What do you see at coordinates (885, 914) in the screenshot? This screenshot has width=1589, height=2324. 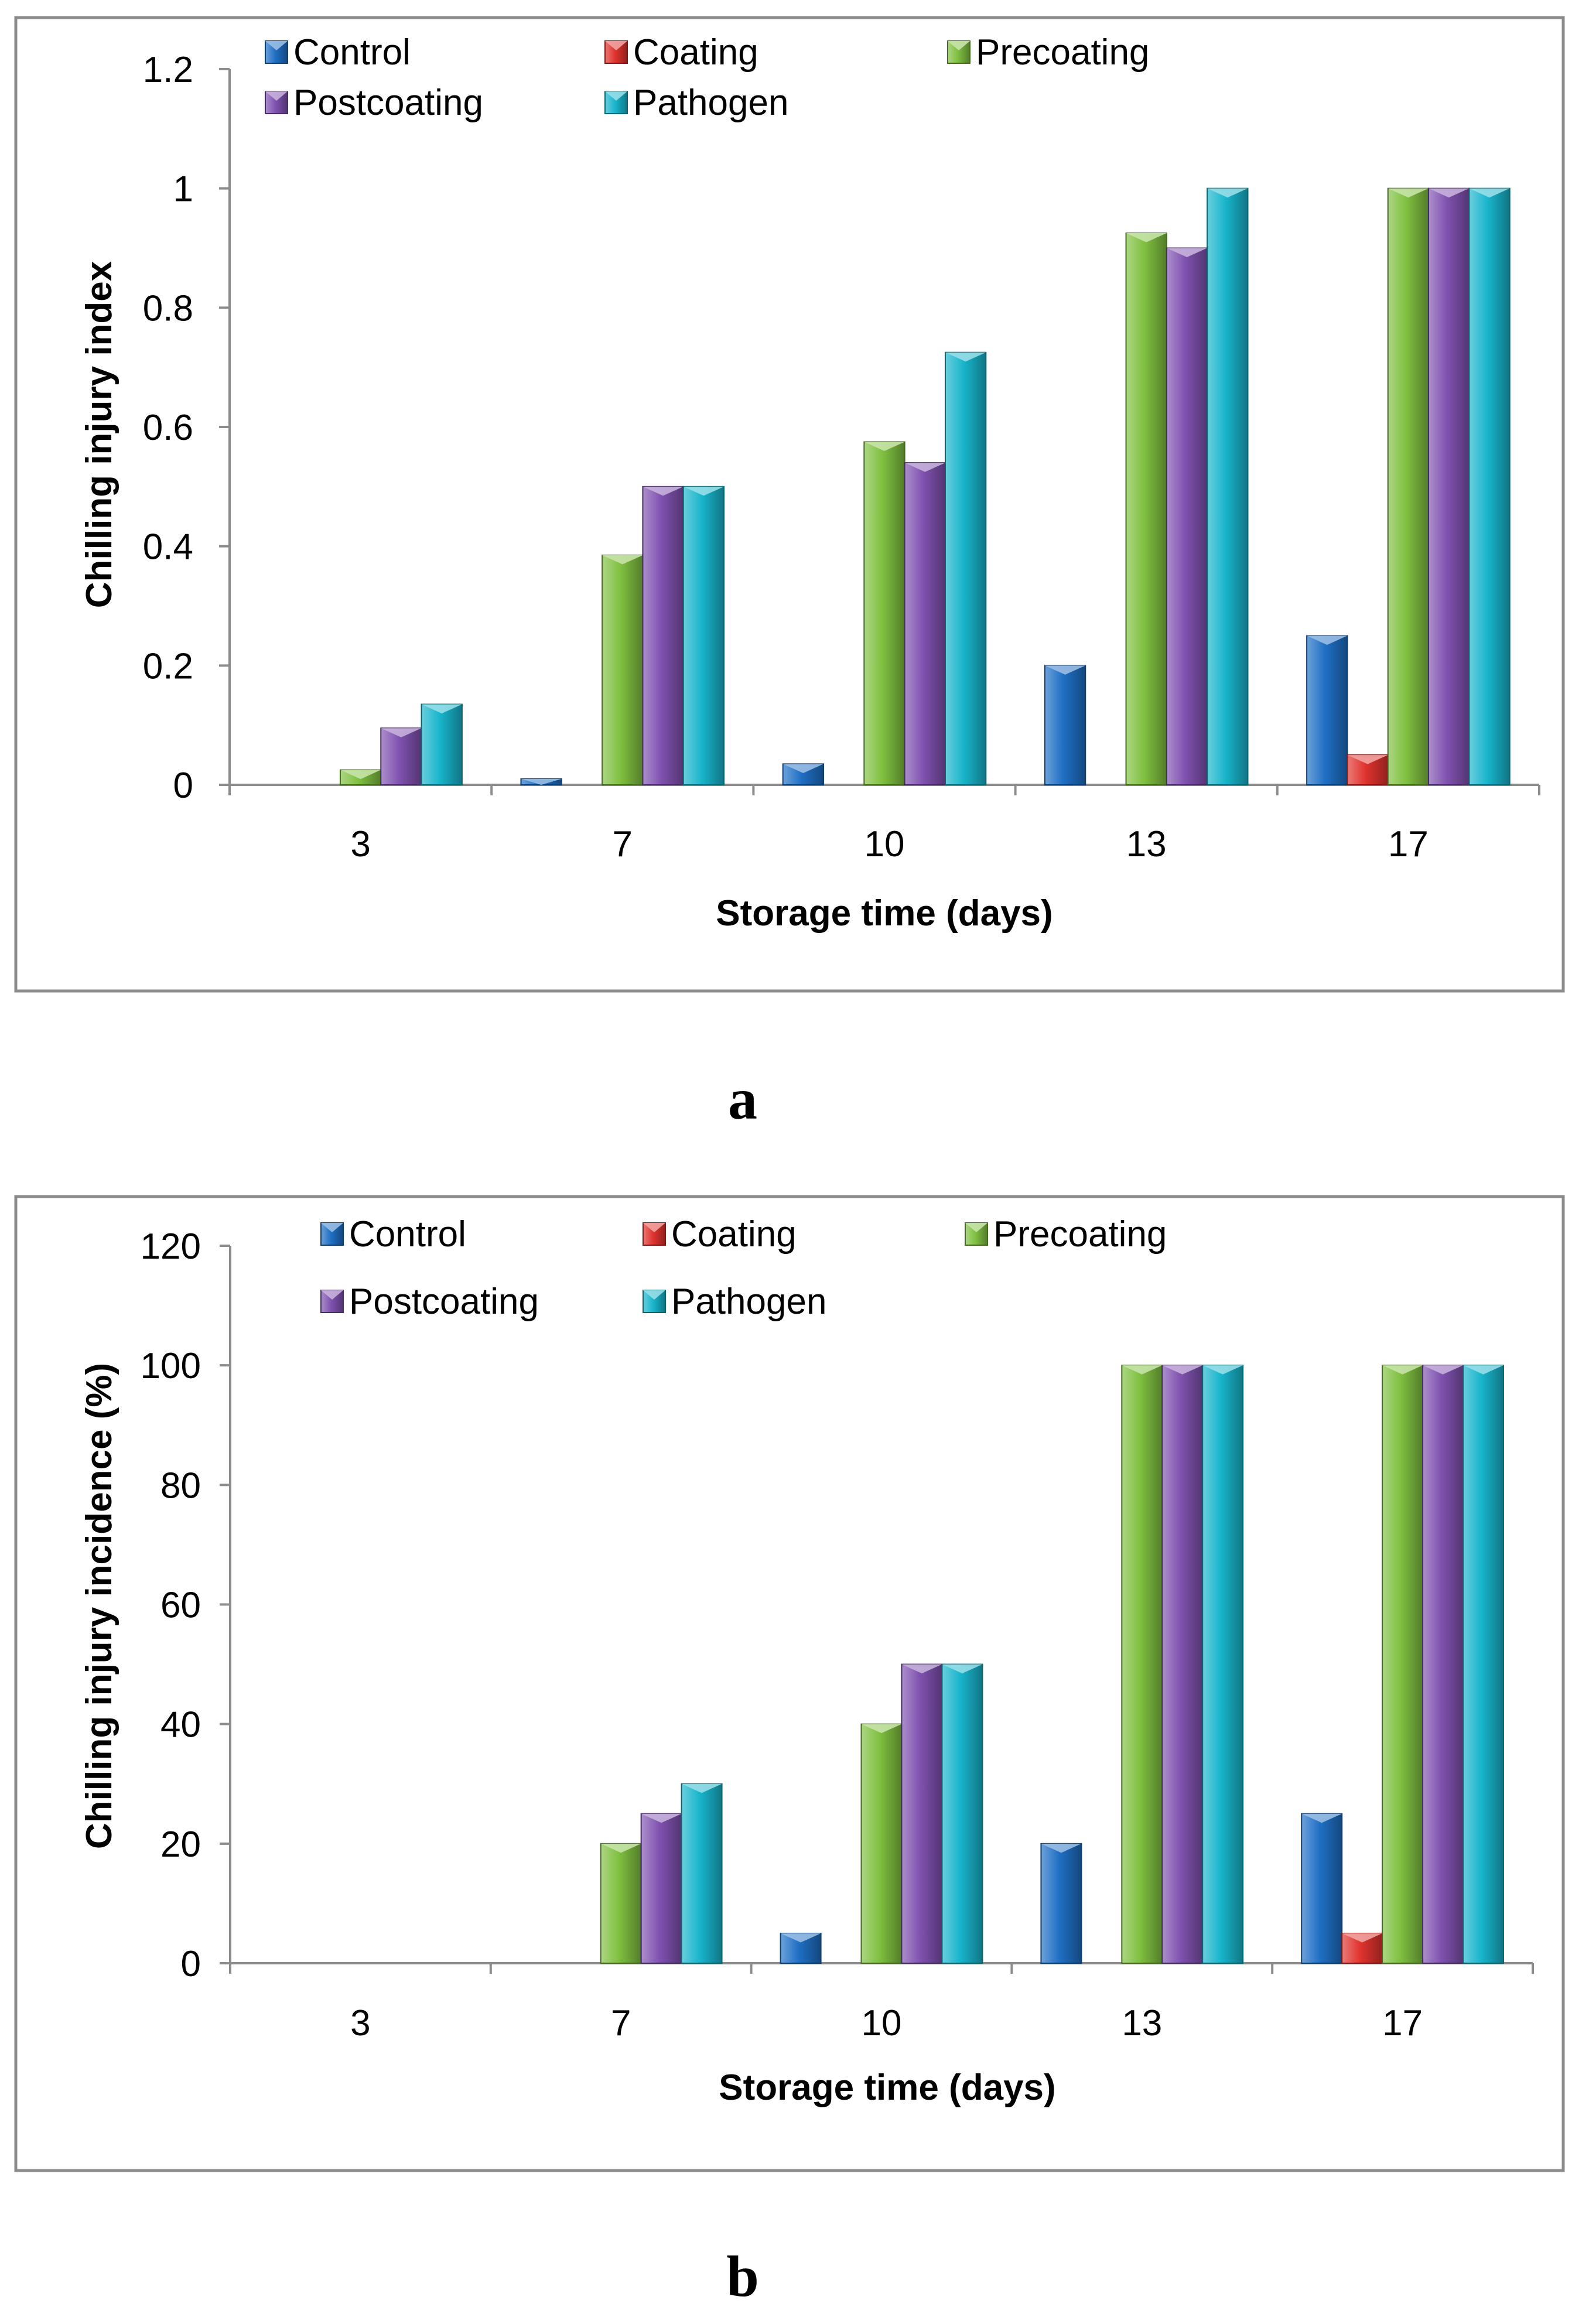 I see `chart-a-xlabel: Storage time (days)` at bounding box center [885, 914].